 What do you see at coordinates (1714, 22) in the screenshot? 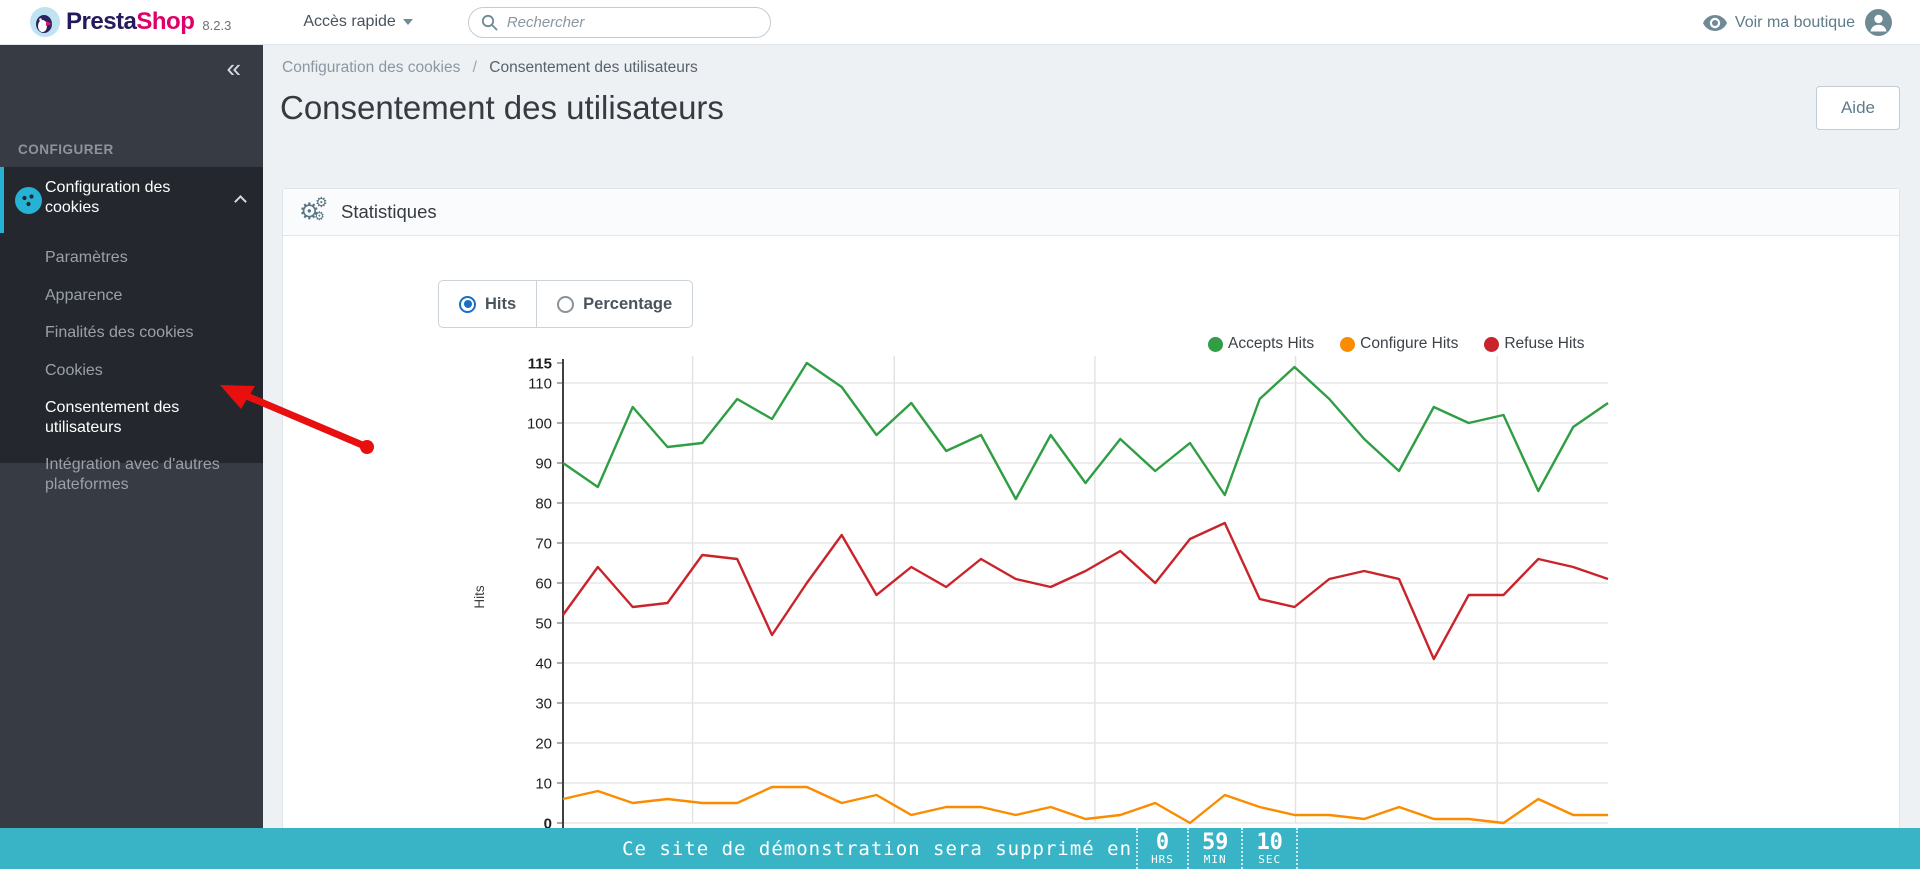
I see `eye-icon` at bounding box center [1714, 22].